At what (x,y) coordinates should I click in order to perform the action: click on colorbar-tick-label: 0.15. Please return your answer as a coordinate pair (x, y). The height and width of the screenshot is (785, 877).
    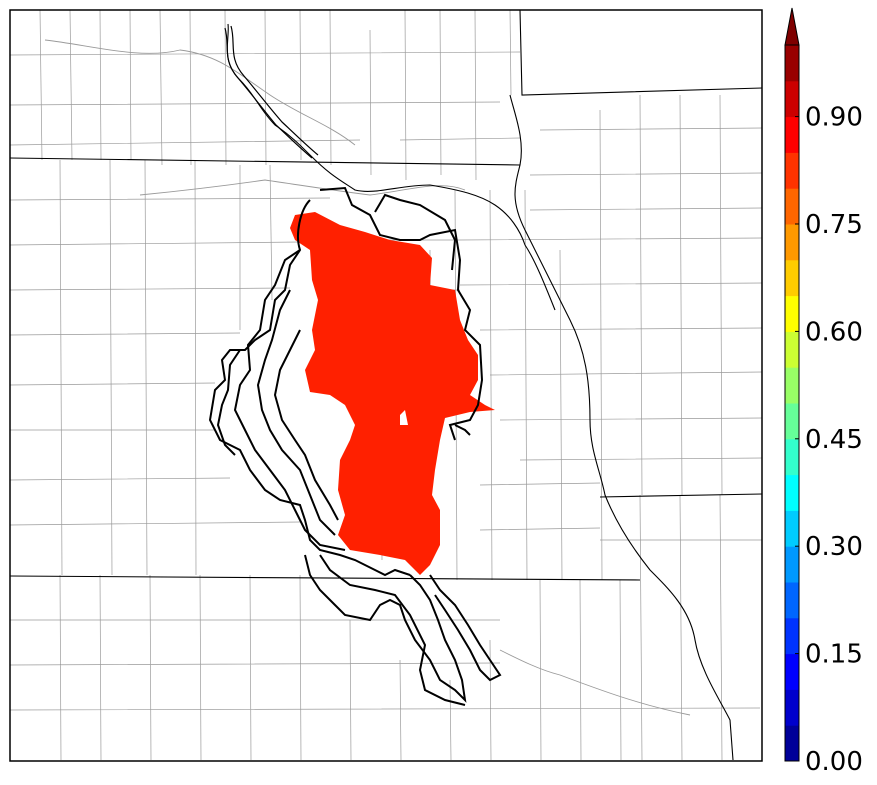
    Looking at the image, I should click on (834, 655).